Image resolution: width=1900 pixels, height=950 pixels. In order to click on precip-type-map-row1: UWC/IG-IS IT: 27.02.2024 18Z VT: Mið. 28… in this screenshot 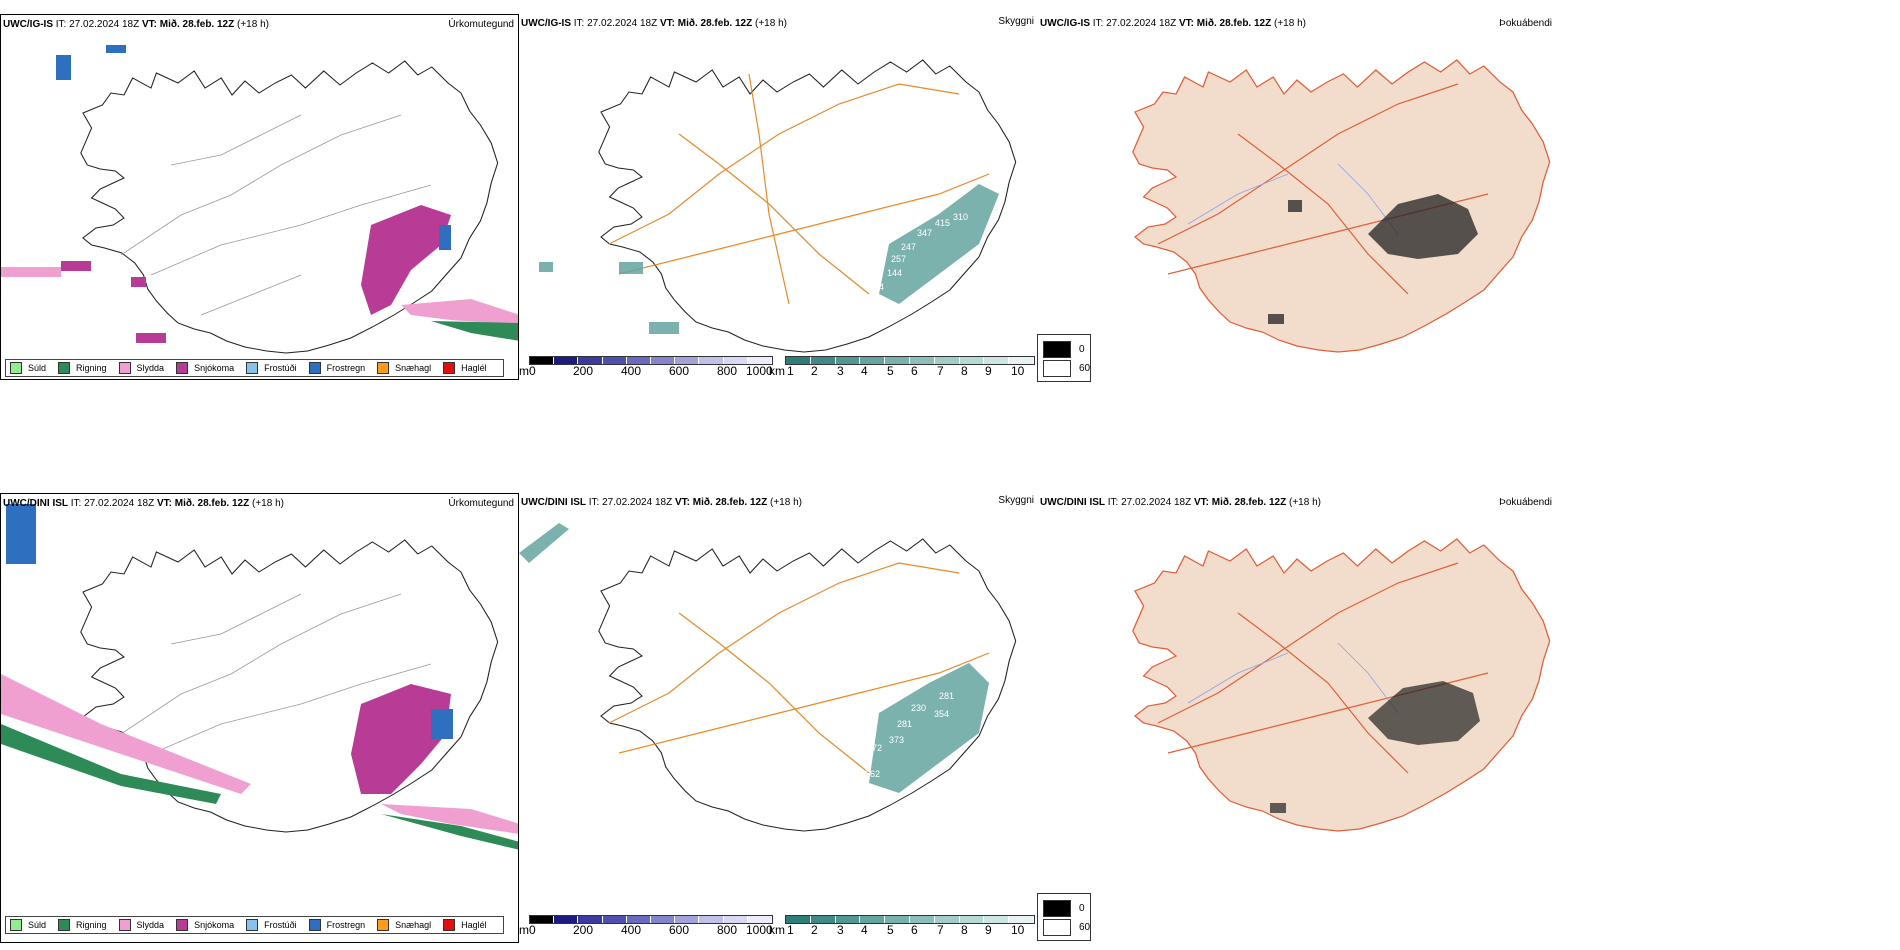, I will do `click(259, 197)`.